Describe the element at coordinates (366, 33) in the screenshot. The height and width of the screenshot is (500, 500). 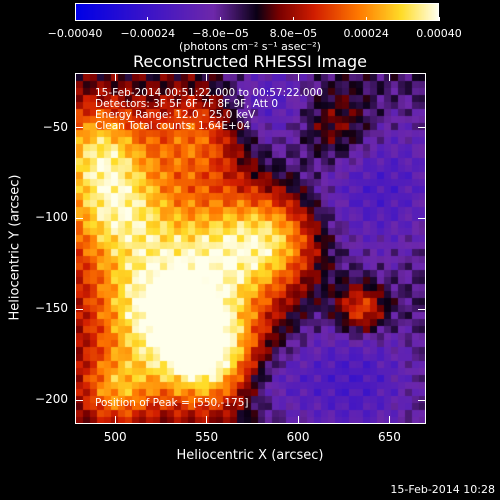
I see `colorbar-tick-label: 0.00024` at that location.